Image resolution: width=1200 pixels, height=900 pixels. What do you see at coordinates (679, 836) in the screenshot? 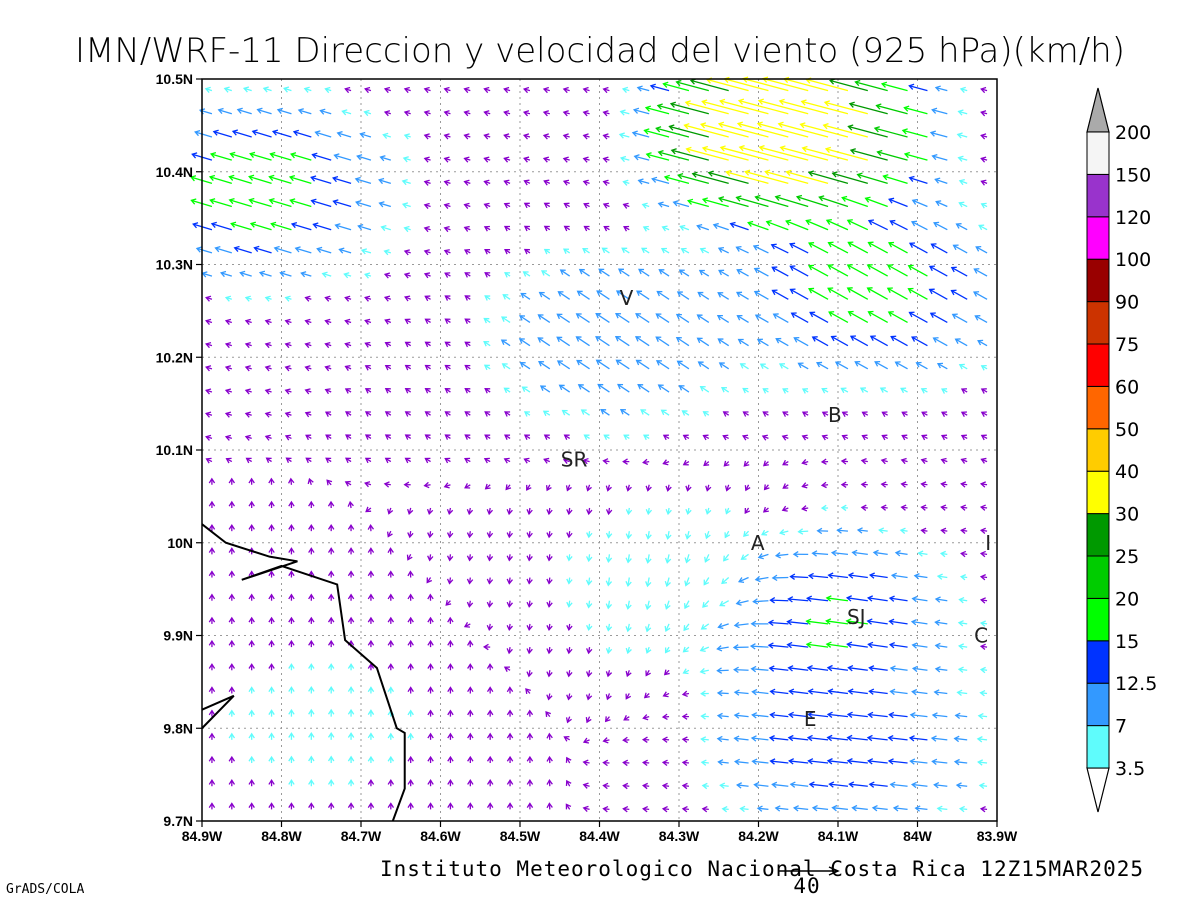
I see `lon-tick-label: 84.3W` at bounding box center [679, 836].